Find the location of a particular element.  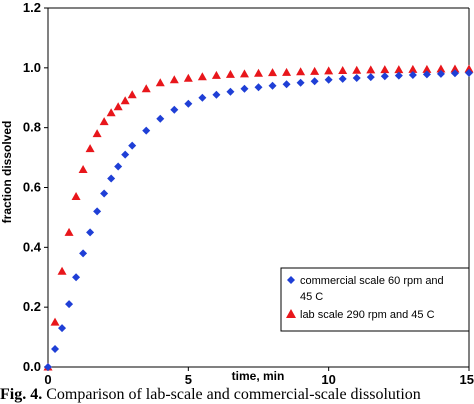

legend-label-lab: lab scale 290 rpm and 45 C is located at coordinates (367, 315).